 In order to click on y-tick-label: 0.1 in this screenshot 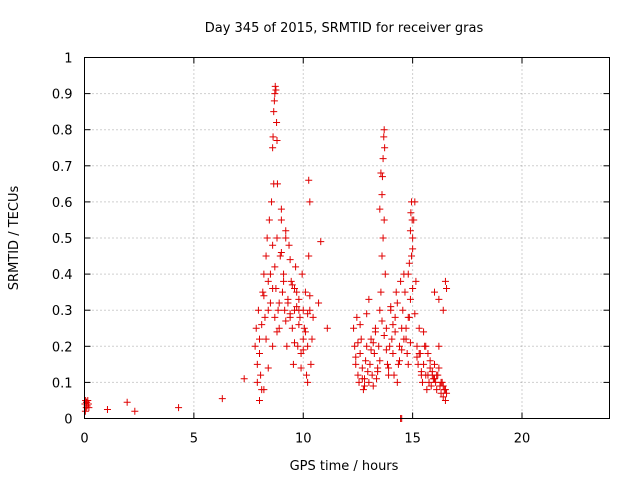, I will do `click(62, 383)`.